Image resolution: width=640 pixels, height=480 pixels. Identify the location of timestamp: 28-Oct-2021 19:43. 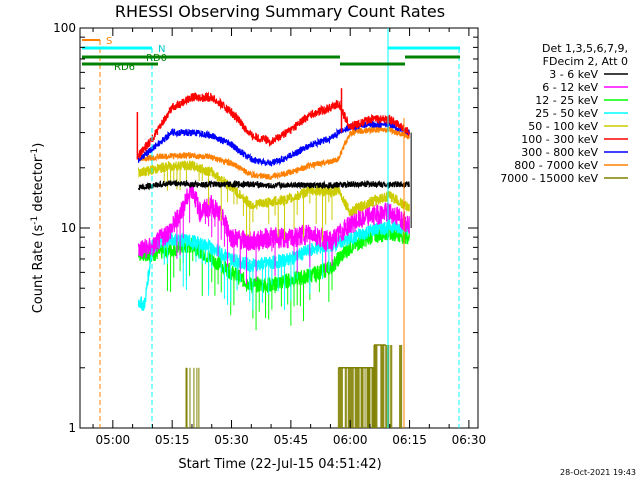
(598, 472).